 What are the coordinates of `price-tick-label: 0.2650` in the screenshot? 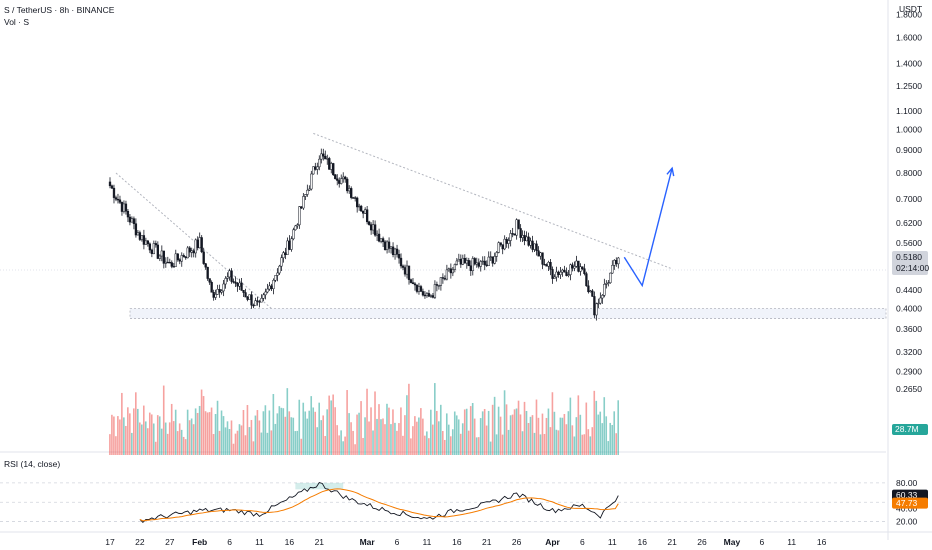 It's located at (909, 389).